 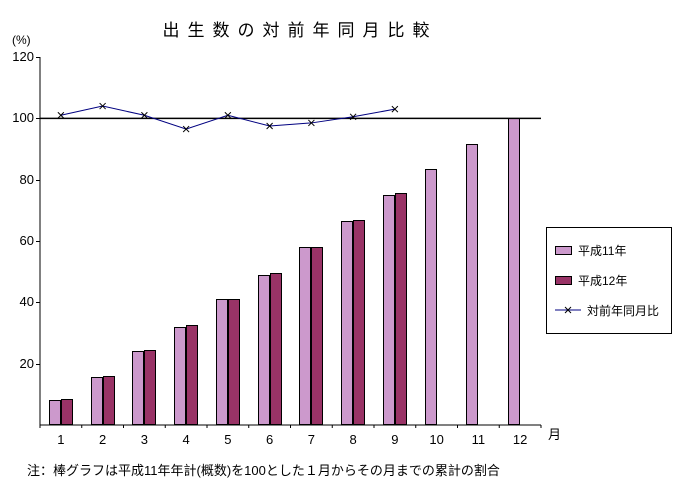 I want to click on legend-item-heisei11: 平成11年, so click(x=609, y=250).